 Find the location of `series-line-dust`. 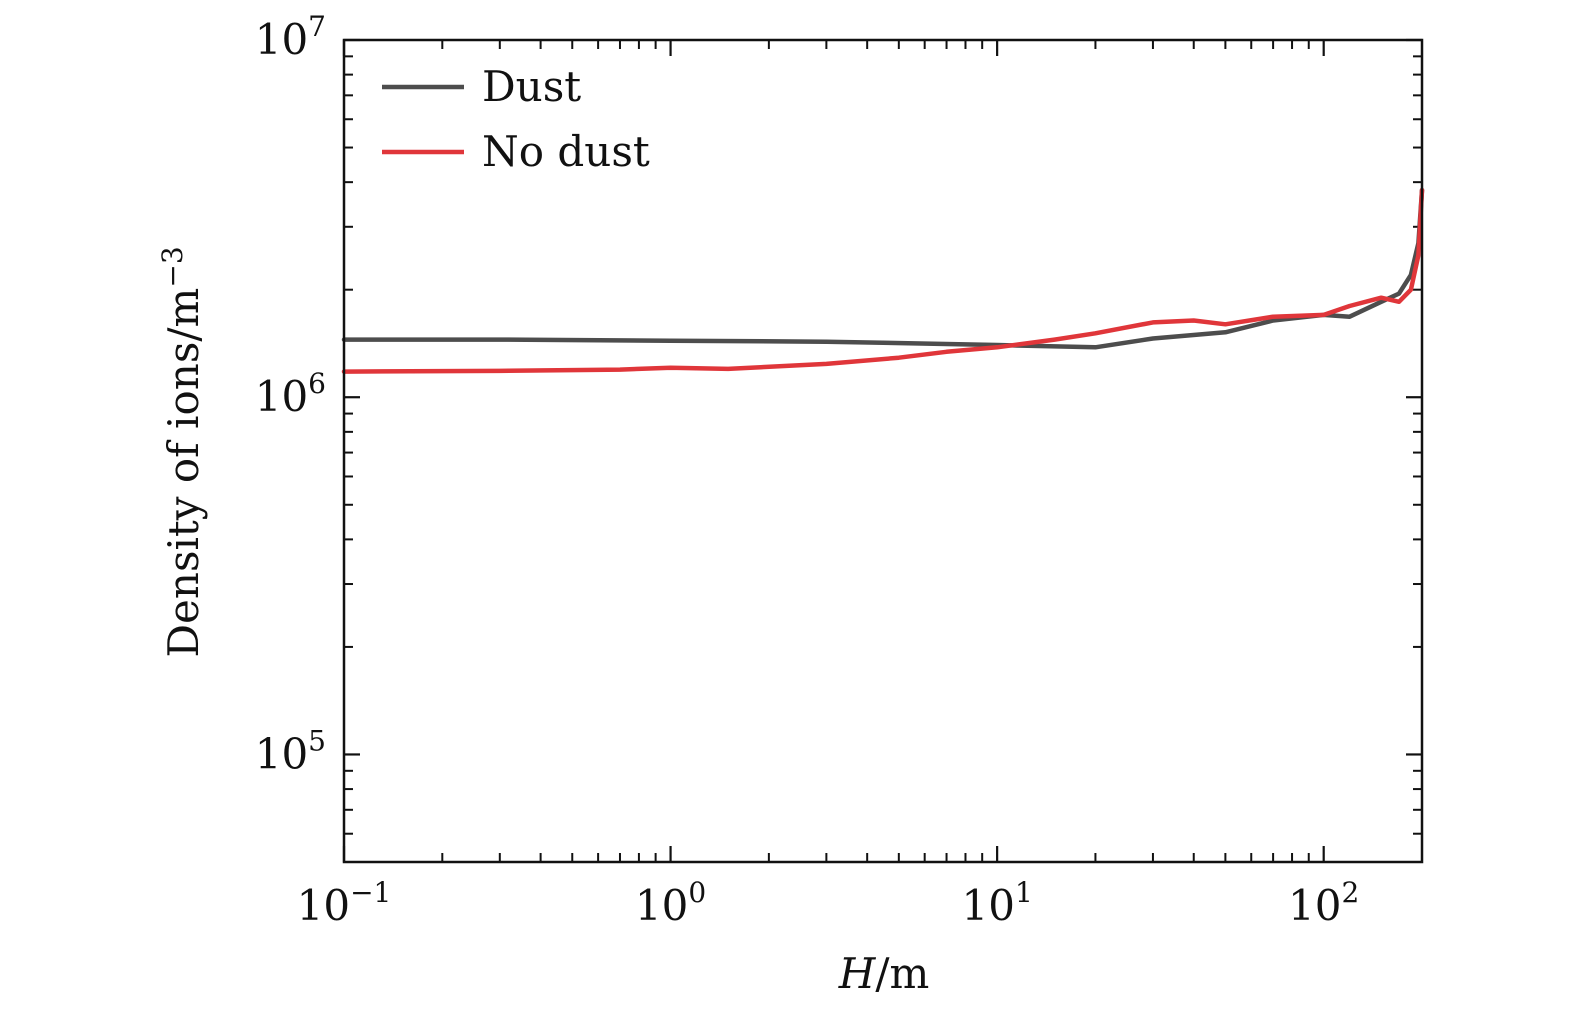

series-line-dust is located at coordinates (883, 268).